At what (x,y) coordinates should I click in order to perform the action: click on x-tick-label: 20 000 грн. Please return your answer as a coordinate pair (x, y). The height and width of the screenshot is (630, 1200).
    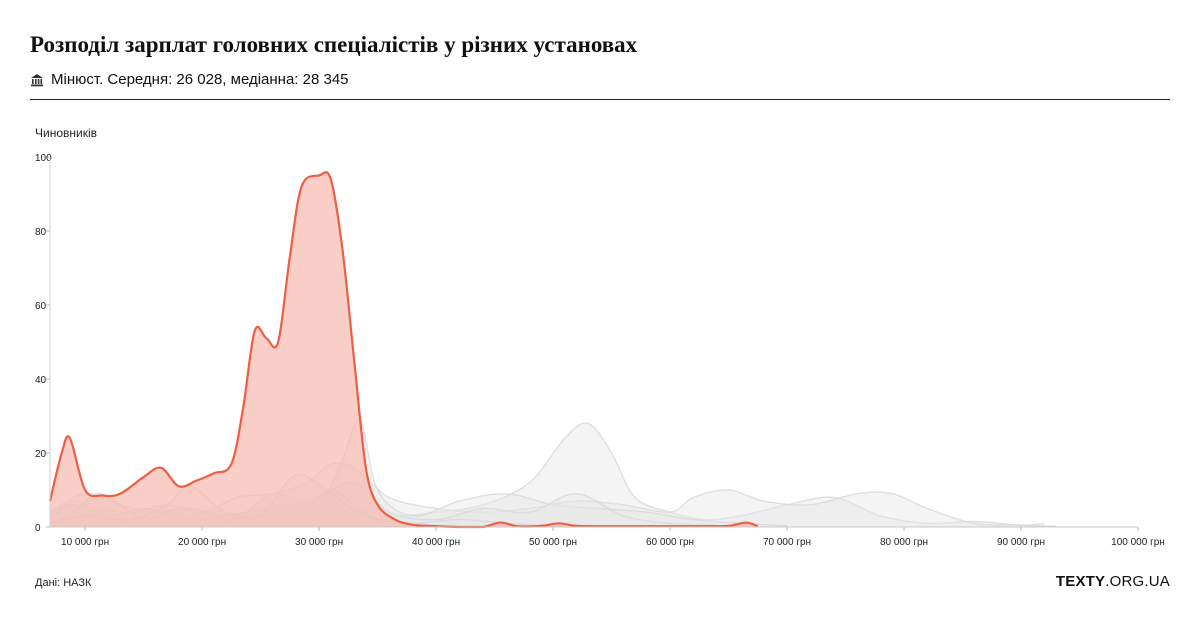
    Looking at the image, I should click on (202, 542).